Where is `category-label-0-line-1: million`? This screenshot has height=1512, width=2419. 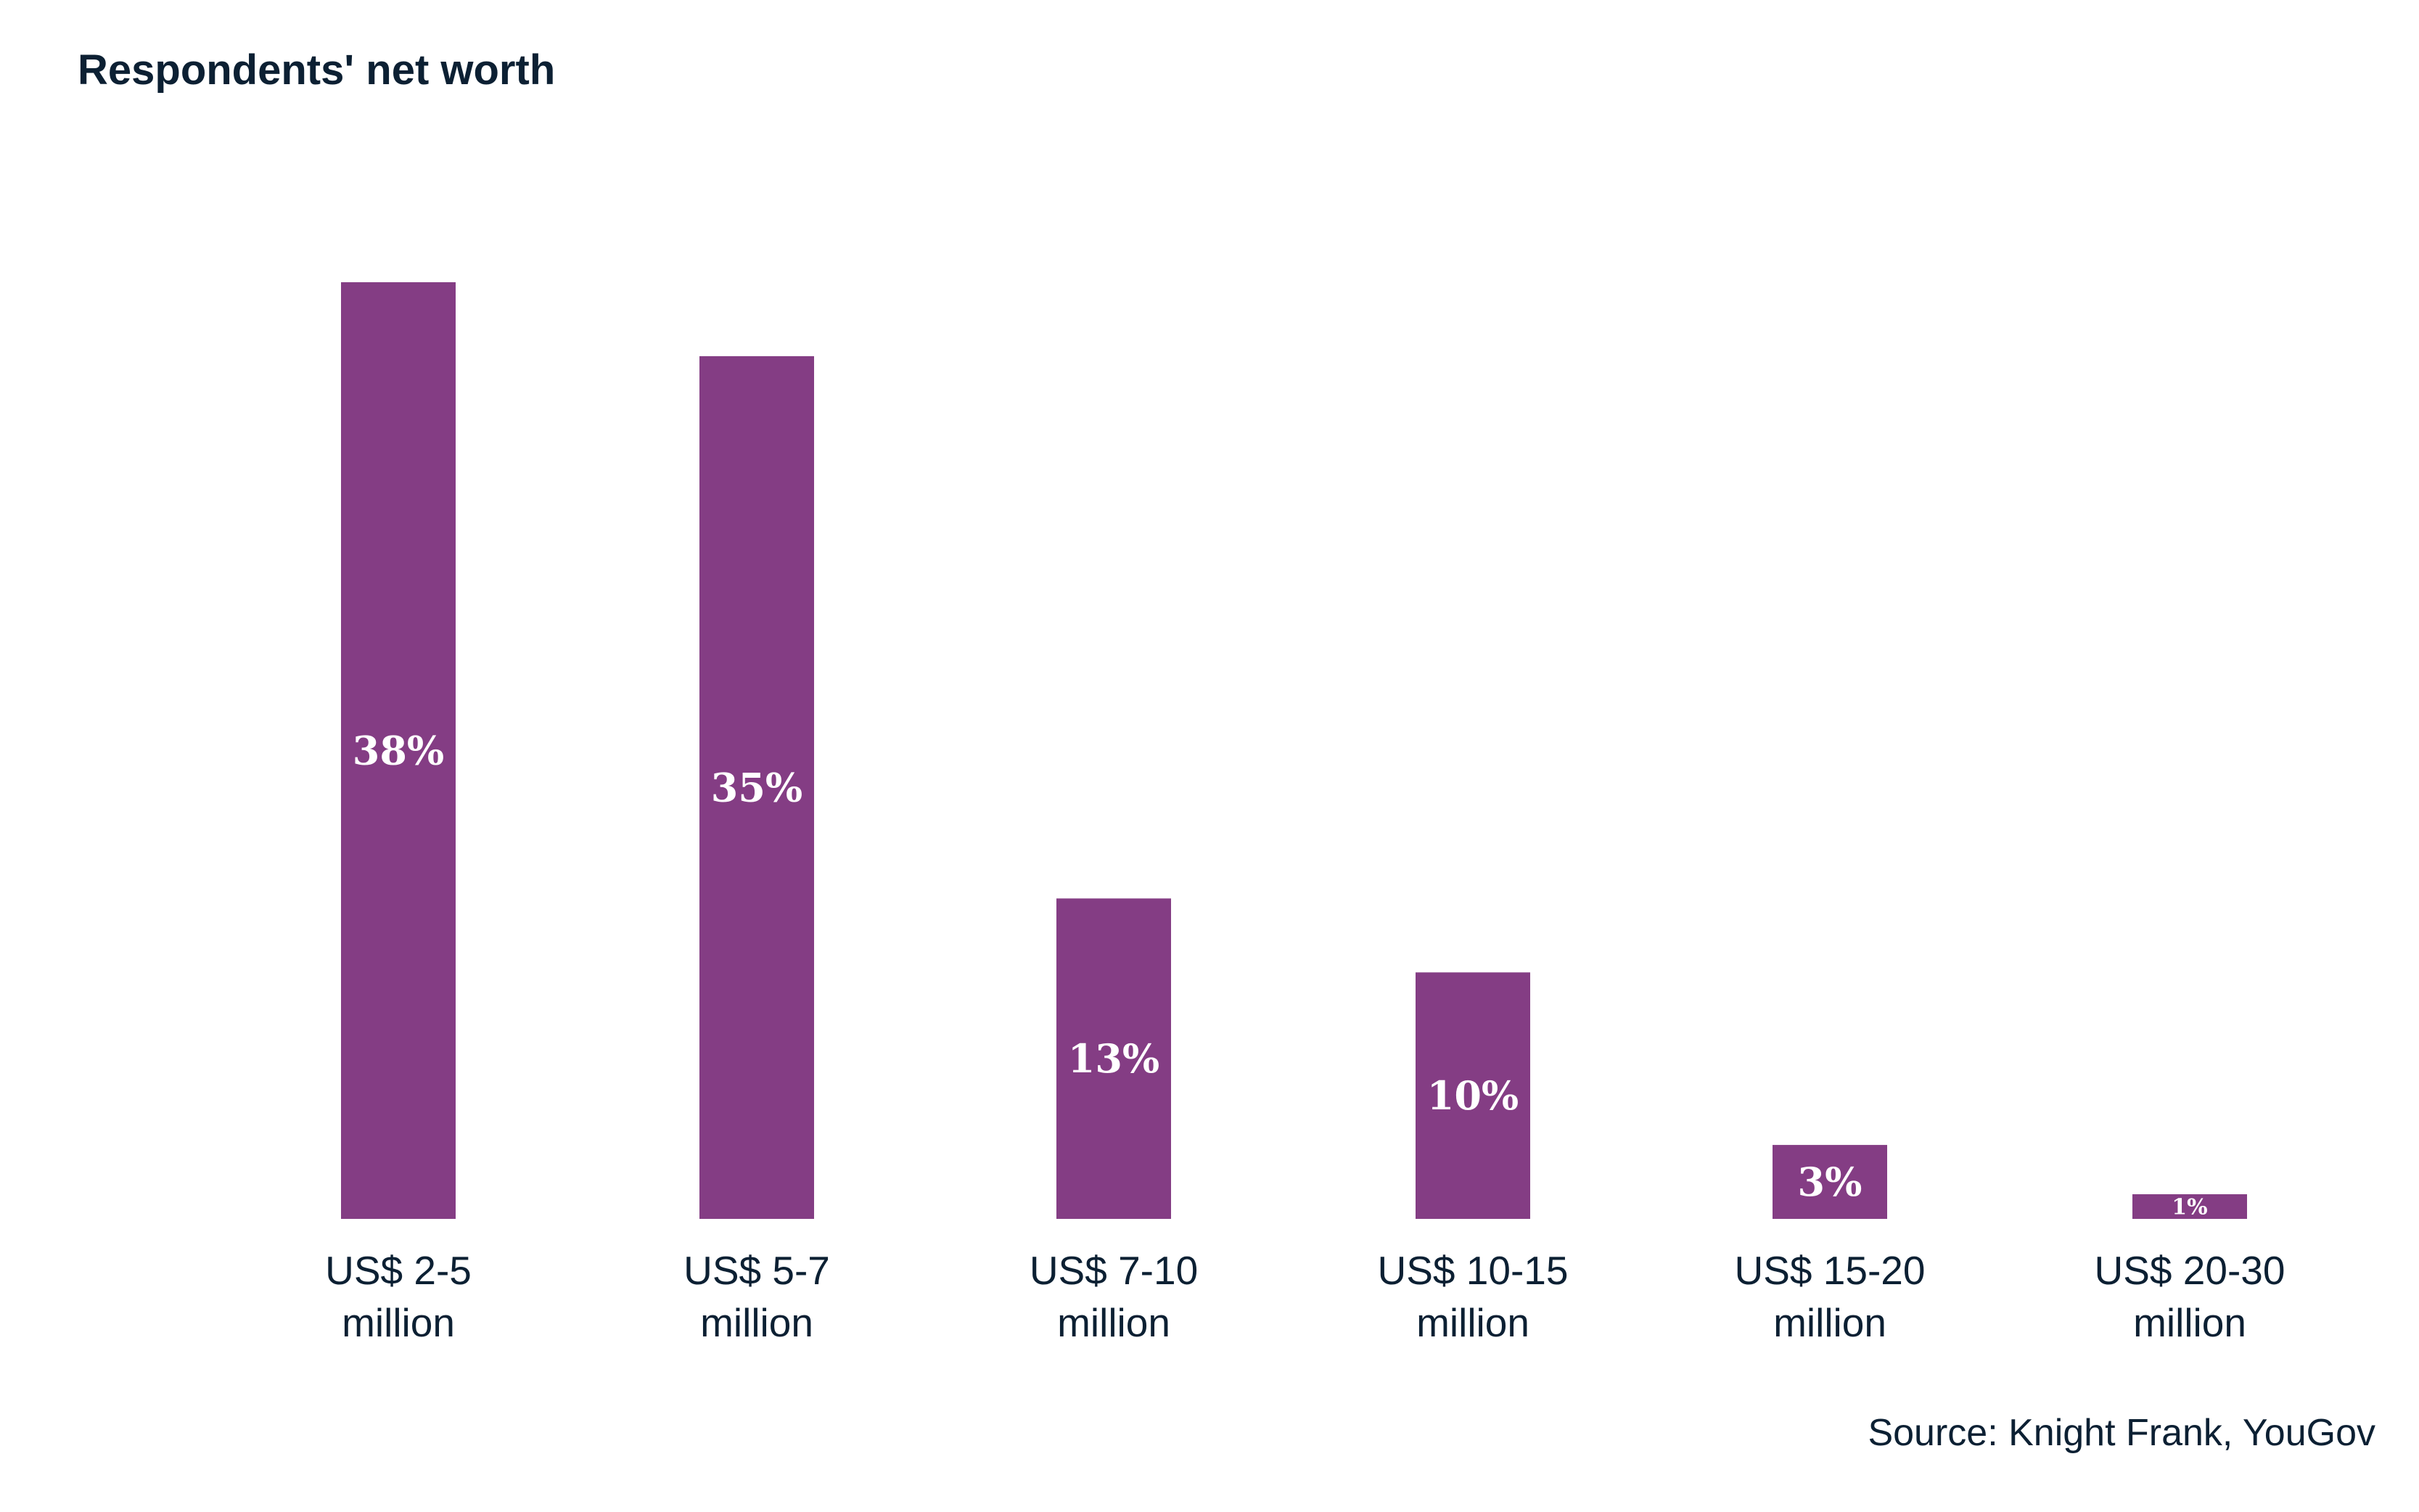
category-label-0-line-1: million is located at coordinates (398, 1322).